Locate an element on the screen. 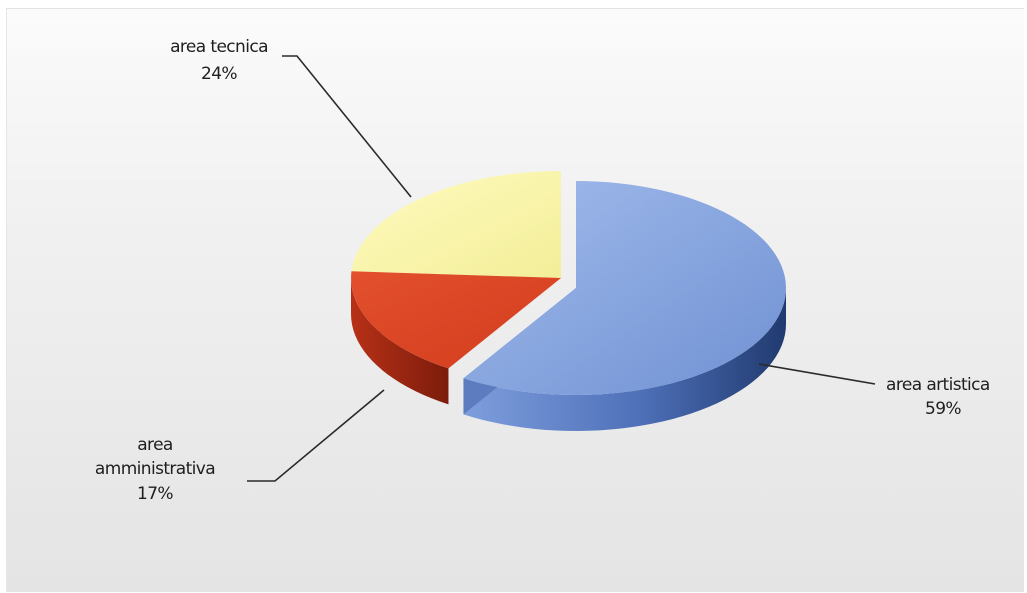 The image size is (1027, 593). pie-slice-area-artistica is located at coordinates (624, 306).